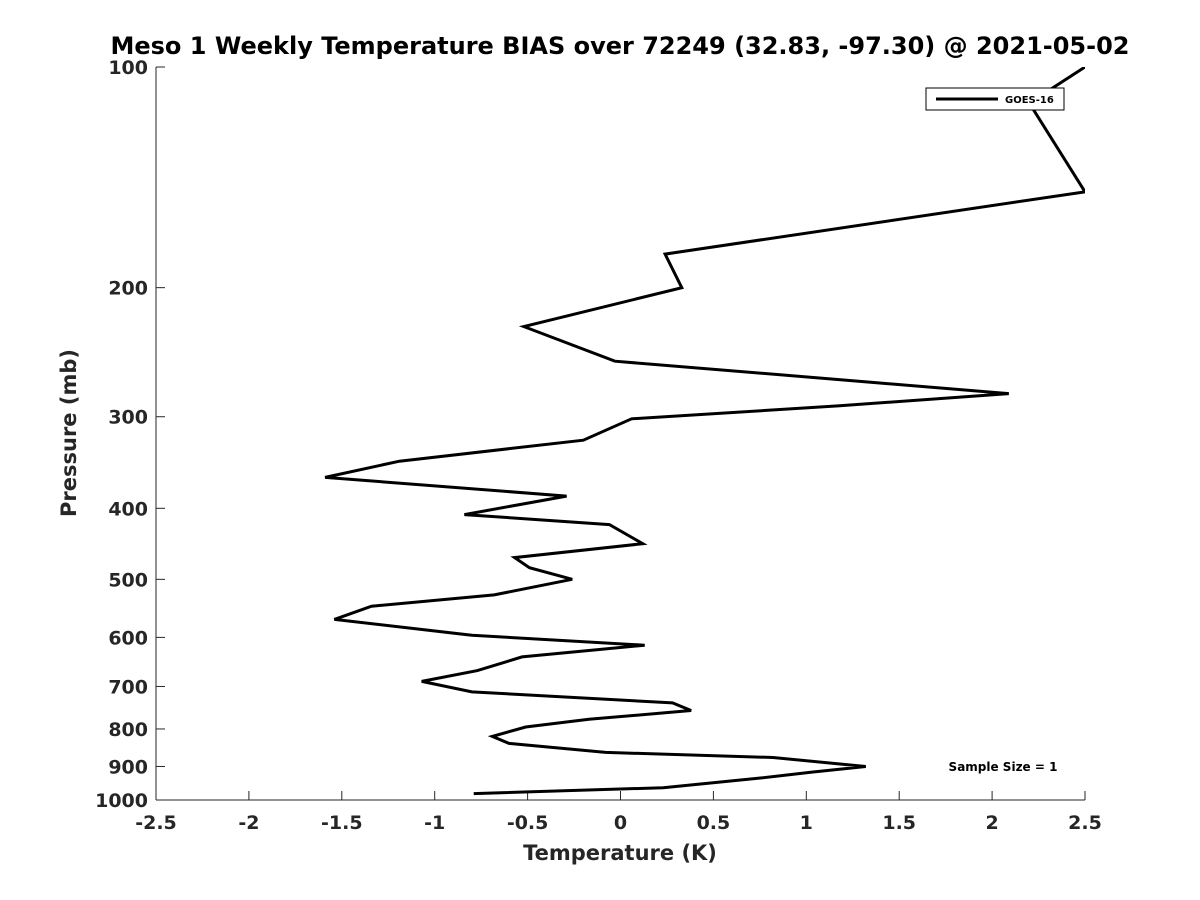 The height and width of the screenshot is (900, 1200). I want to click on x-tick-label: -1, so click(434, 823).